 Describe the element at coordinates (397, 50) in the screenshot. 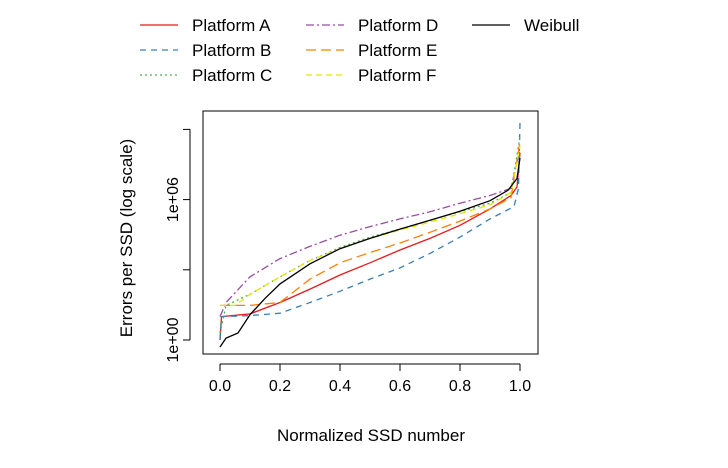

I see `legend-label-platform-e: Platform E` at that location.